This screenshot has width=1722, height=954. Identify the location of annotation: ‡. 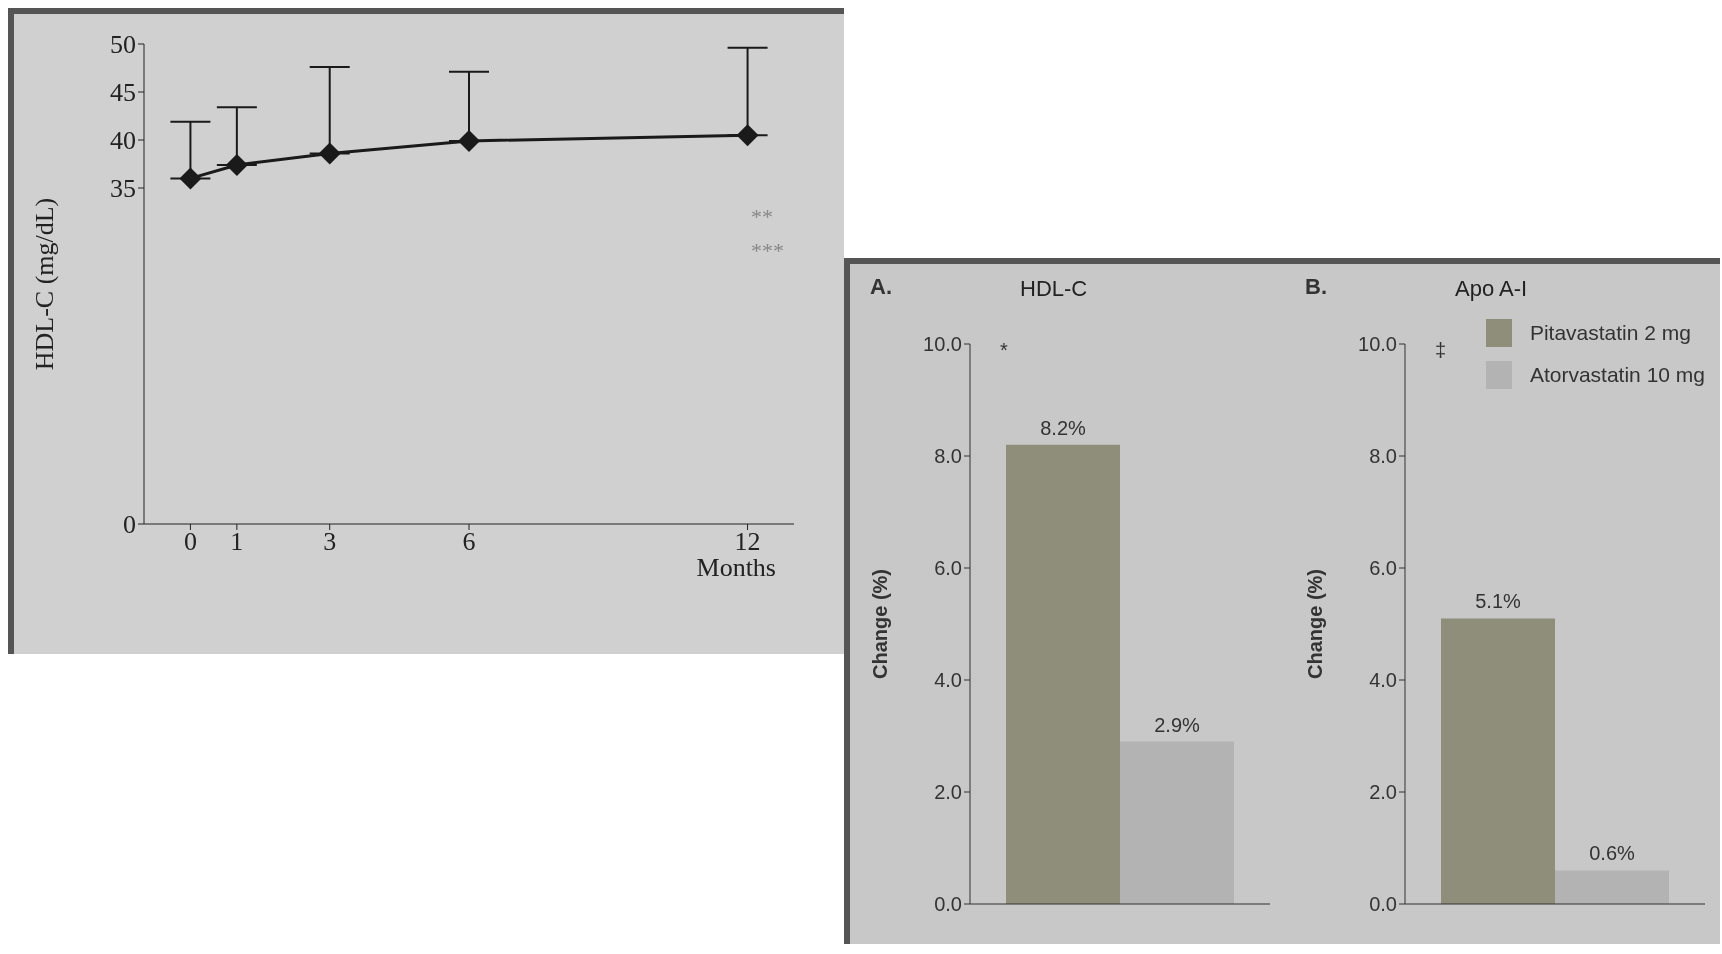
(1441, 350).